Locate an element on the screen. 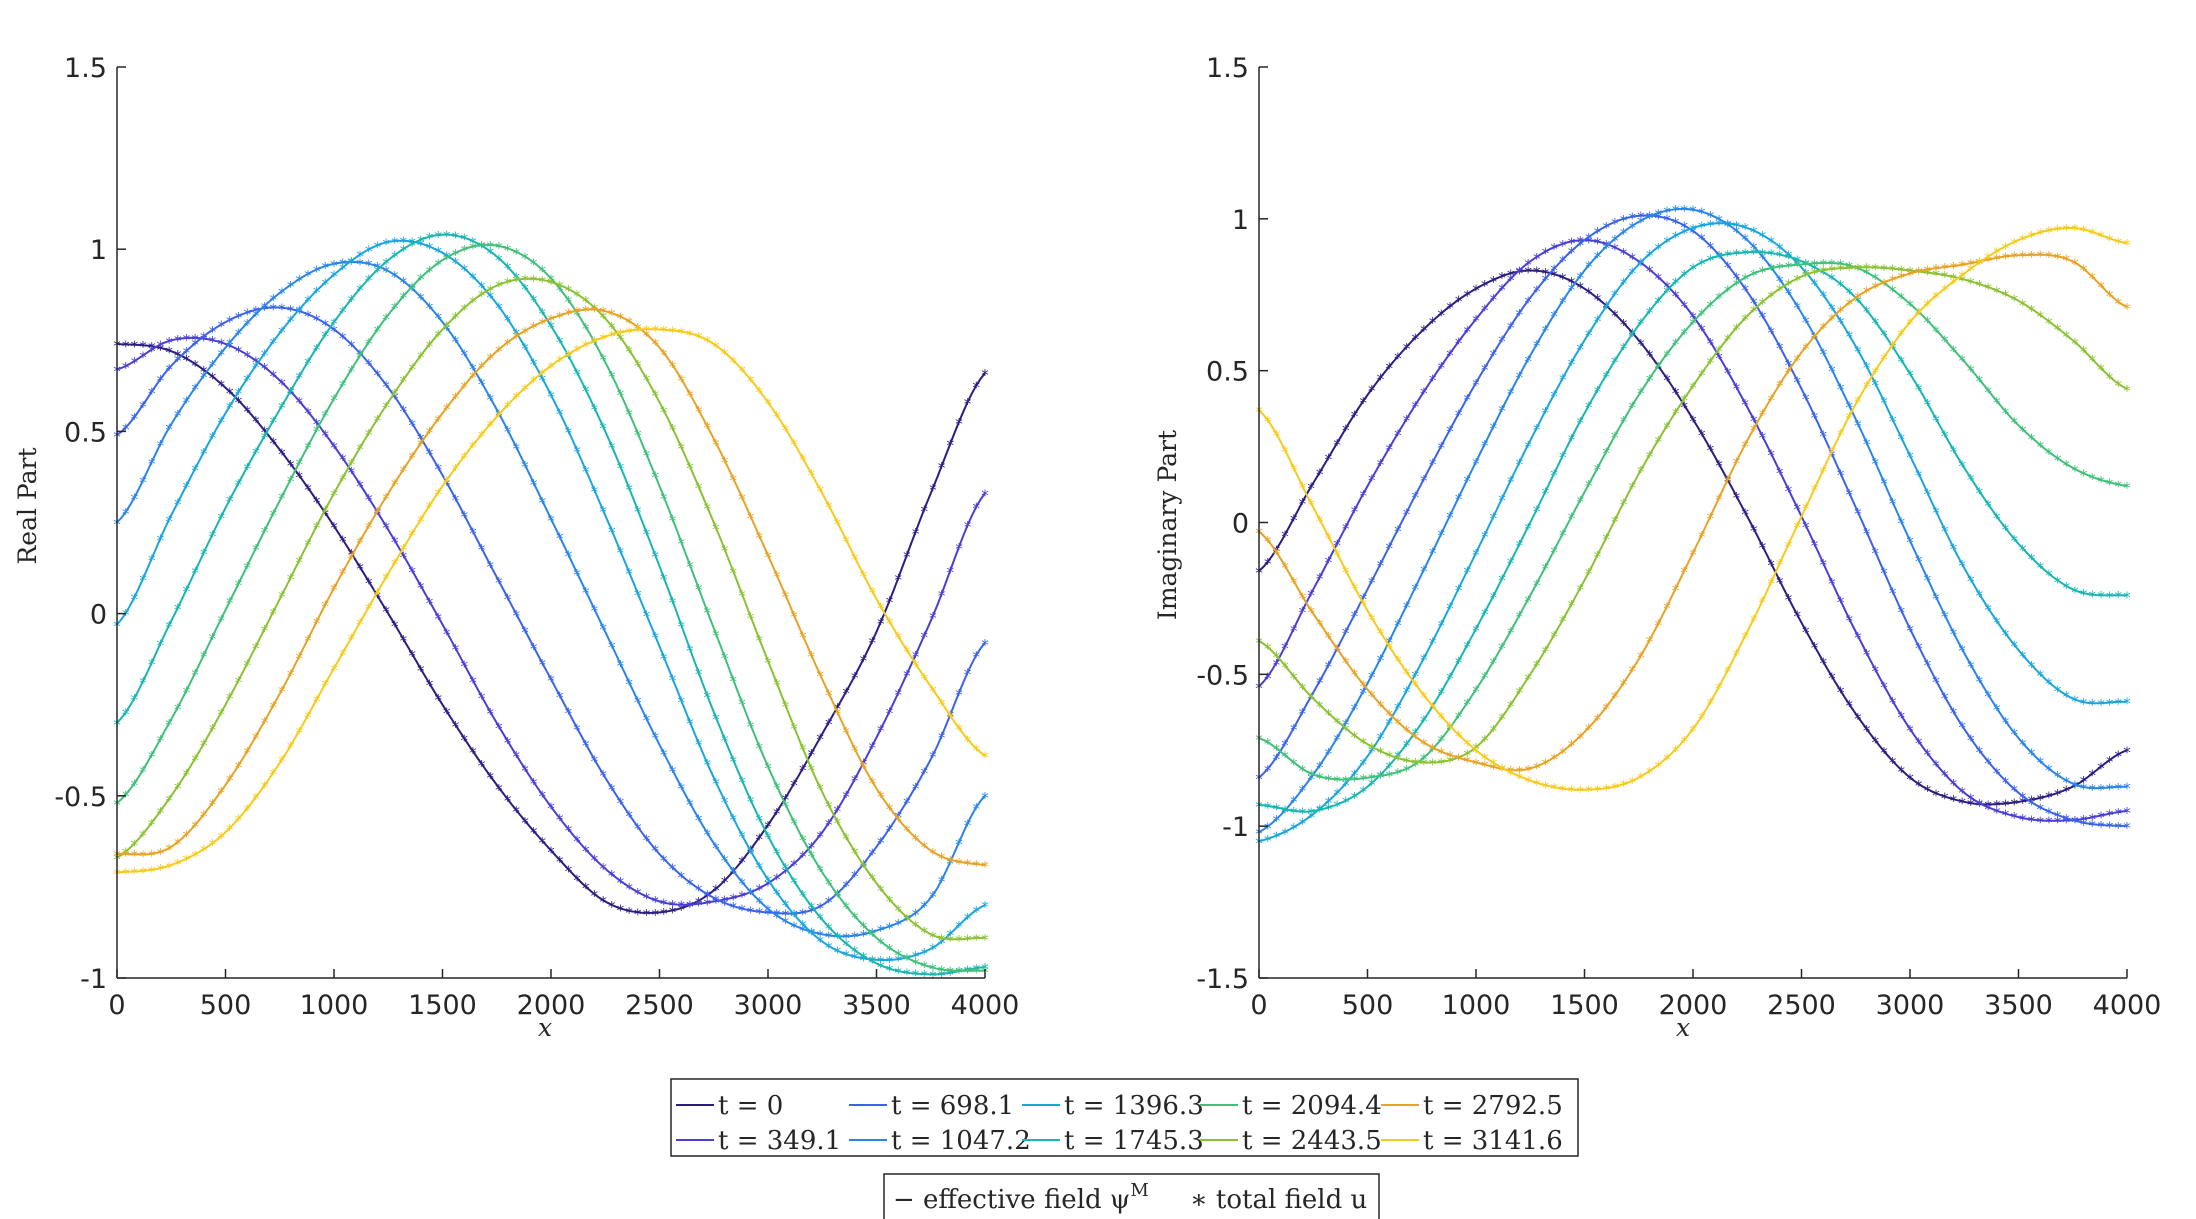  imaginary-part-x-tick-label: 500 is located at coordinates (1368, 1005).